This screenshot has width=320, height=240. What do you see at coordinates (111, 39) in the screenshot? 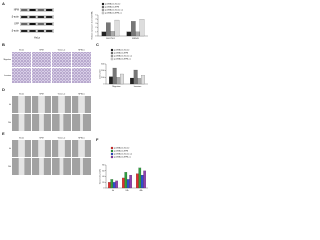
I see `x-tick-label: SGC7901` at bounding box center [111, 39].